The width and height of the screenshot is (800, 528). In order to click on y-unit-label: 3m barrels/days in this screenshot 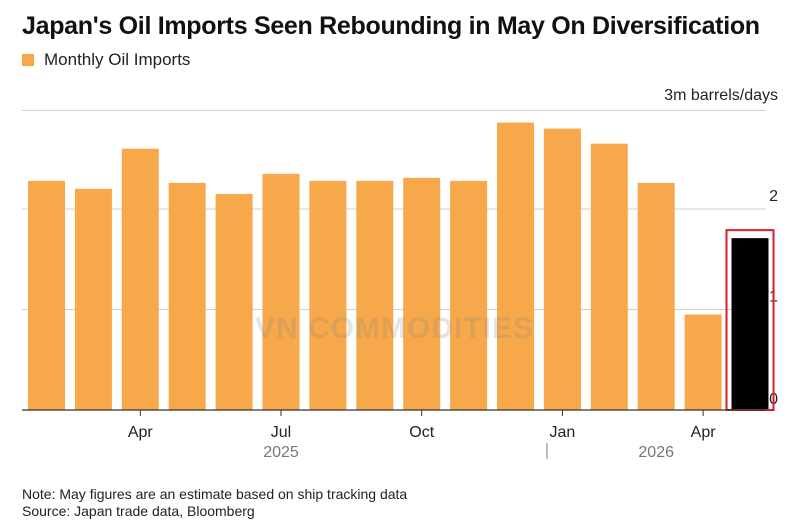, I will do `click(721, 95)`.